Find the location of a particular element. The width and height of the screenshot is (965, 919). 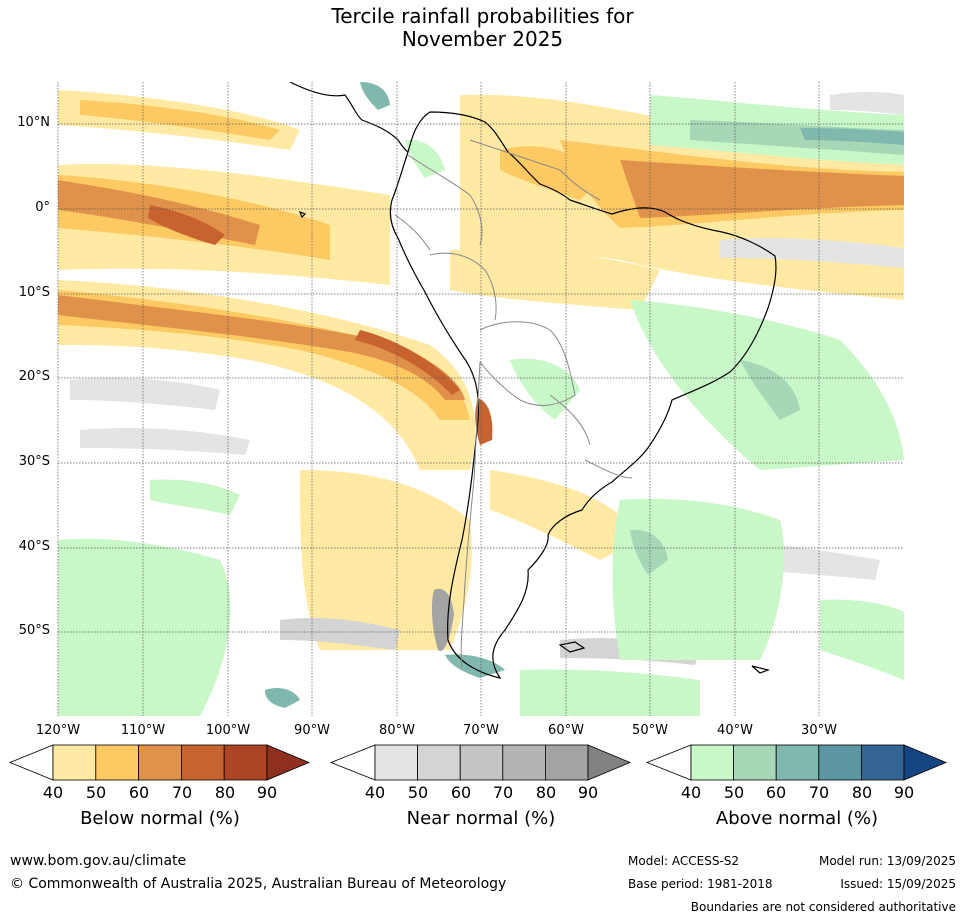

border-colombia is located at coordinates (445, 200).